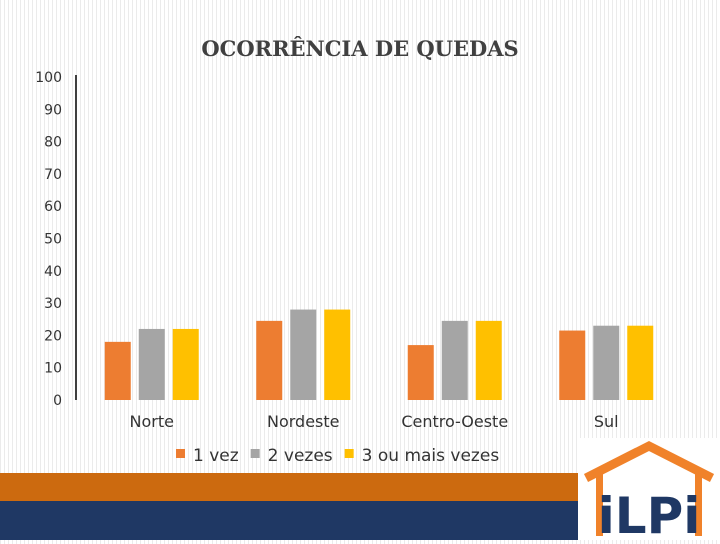 The height and width of the screenshot is (544, 720). What do you see at coordinates (649, 513) in the screenshot?
I see `logo-text: iLPi` at bounding box center [649, 513].